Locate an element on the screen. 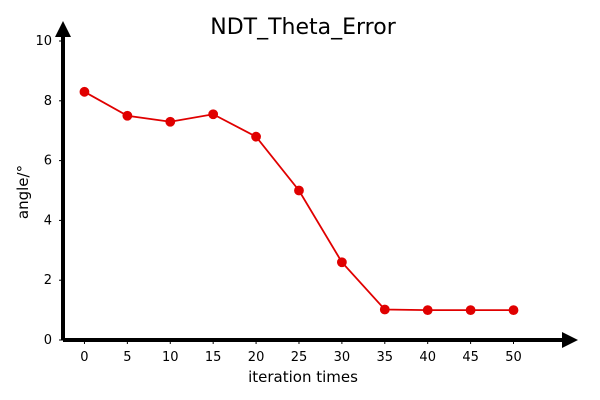 Image resolution: width=600 pixels, height=400 pixels. x-tick-label: 40 is located at coordinates (427, 357).